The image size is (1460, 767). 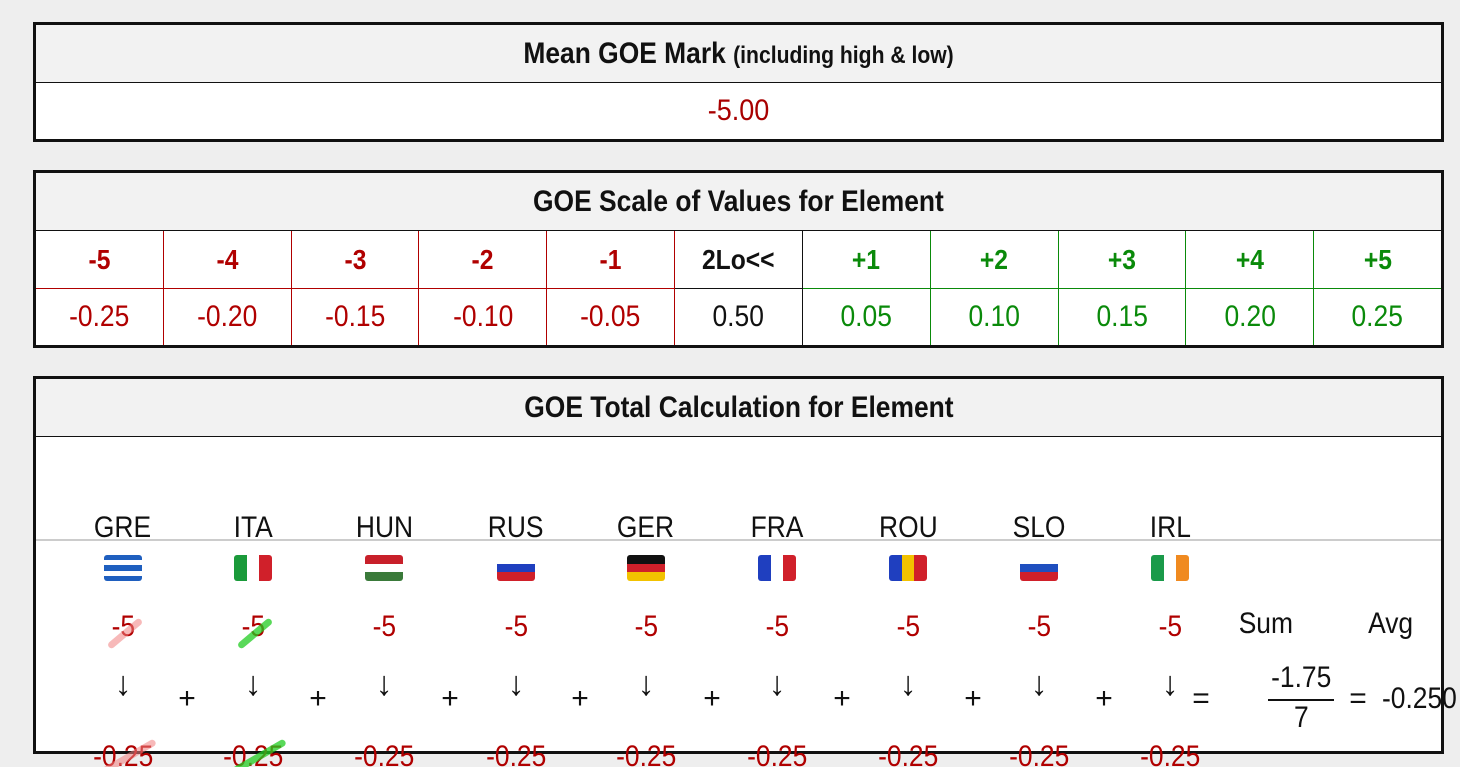 I want to click on goe-calc-title: GOE Total Calculation for Element, so click(x=738, y=407).